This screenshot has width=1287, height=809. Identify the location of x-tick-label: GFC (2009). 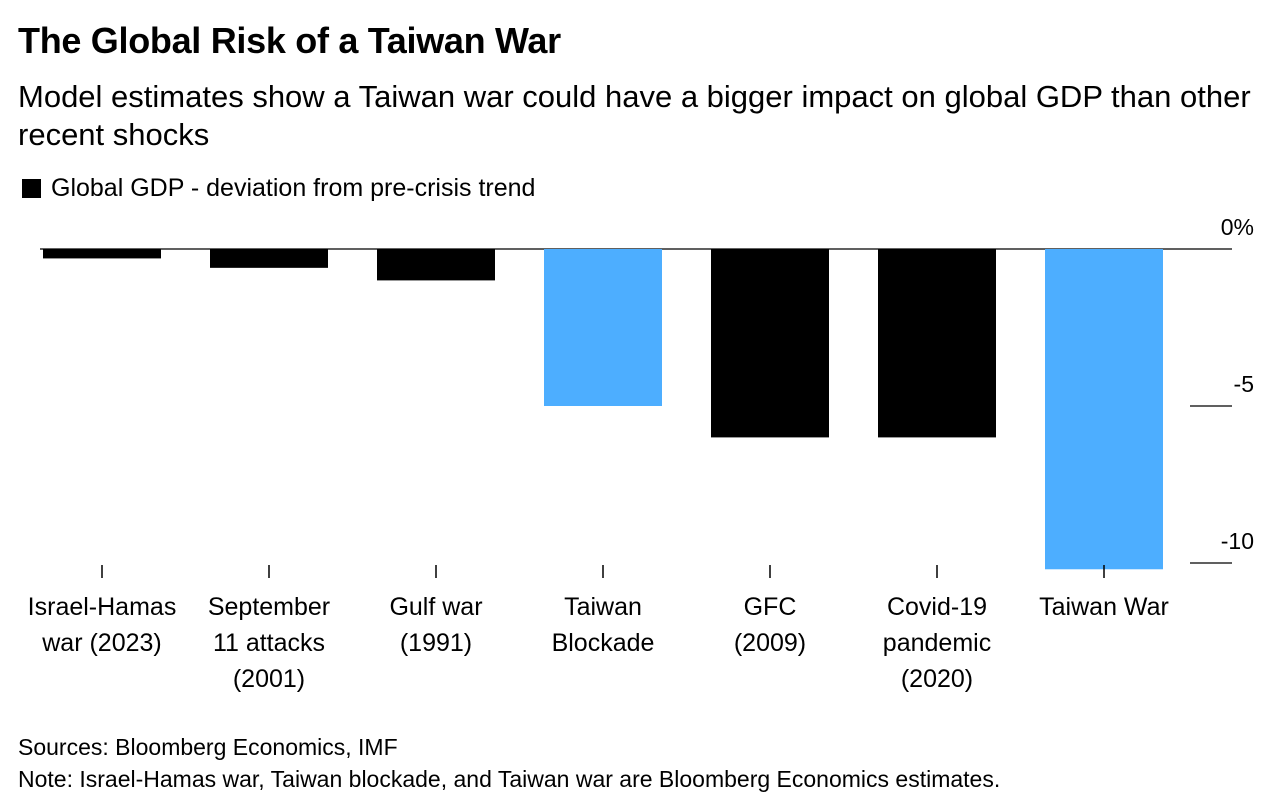
(770, 625).